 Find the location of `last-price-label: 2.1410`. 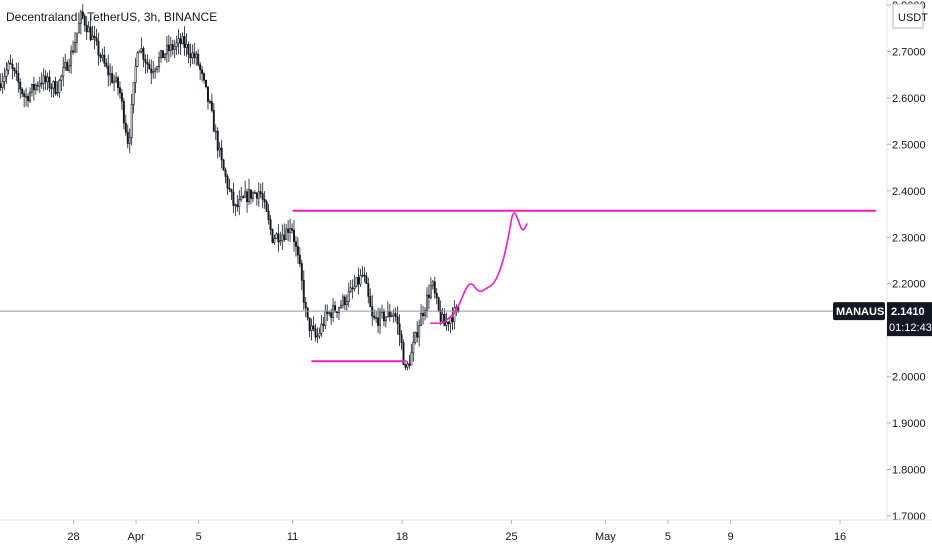

last-price-label: 2.1410 is located at coordinates (908, 312).